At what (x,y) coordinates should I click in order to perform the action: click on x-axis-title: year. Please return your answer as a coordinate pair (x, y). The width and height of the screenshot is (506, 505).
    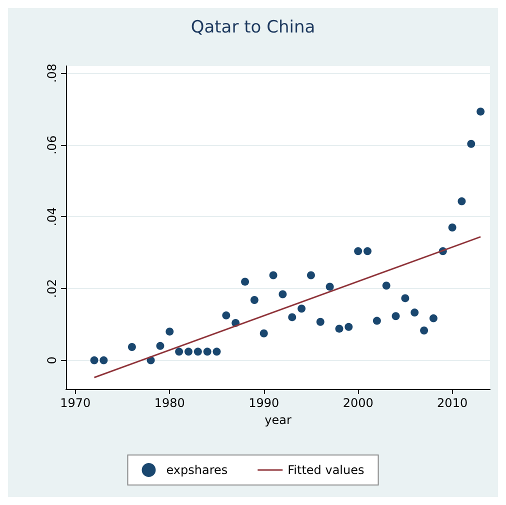
    Looking at the image, I should click on (278, 419).